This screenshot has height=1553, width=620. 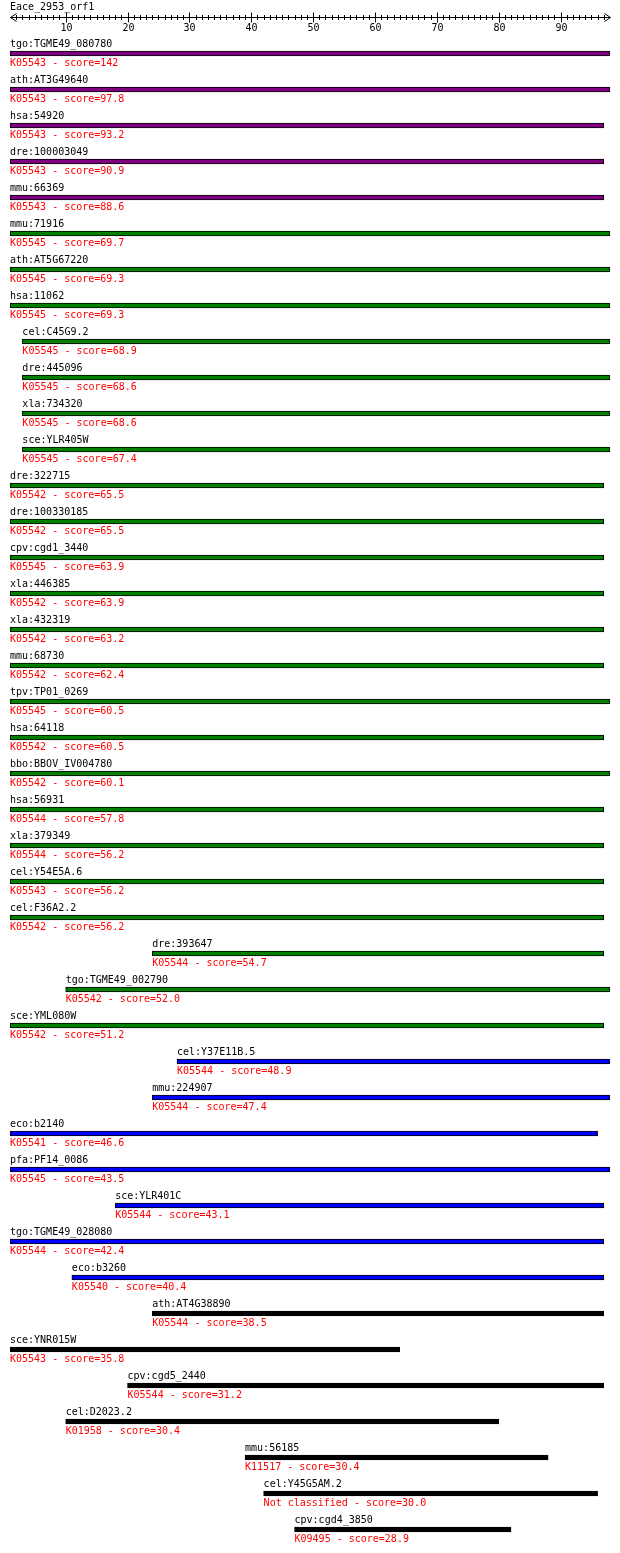 I want to click on y-tick-label: hsa:54920, so click(x=37, y=116).